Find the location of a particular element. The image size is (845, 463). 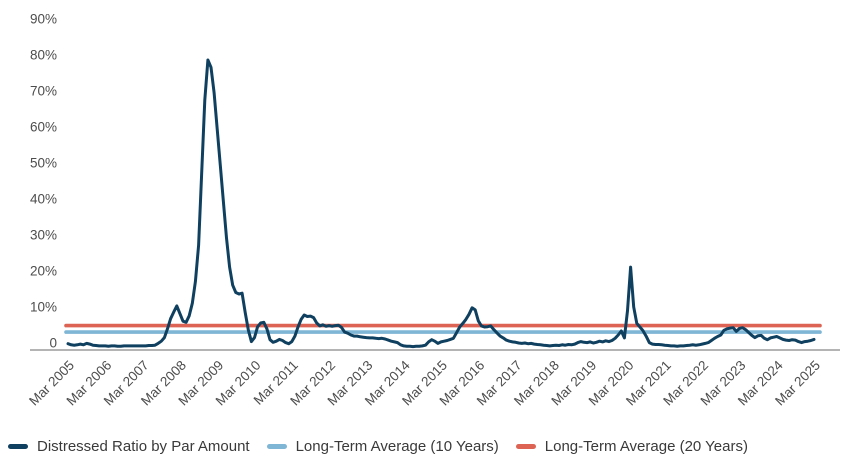

series-line-swatch is located at coordinates (18, 446).